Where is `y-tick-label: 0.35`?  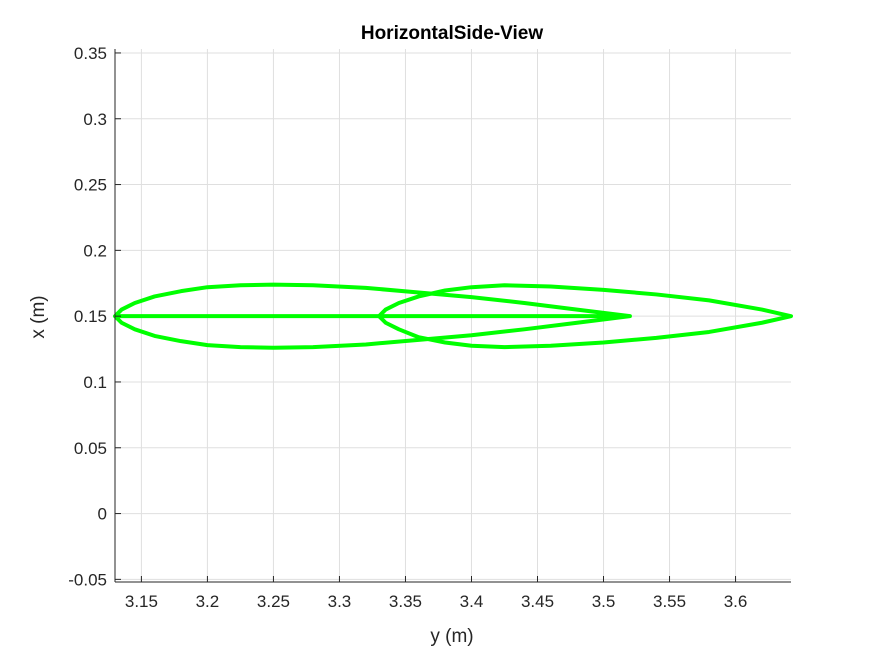
y-tick-label: 0.35 is located at coordinates (90, 53).